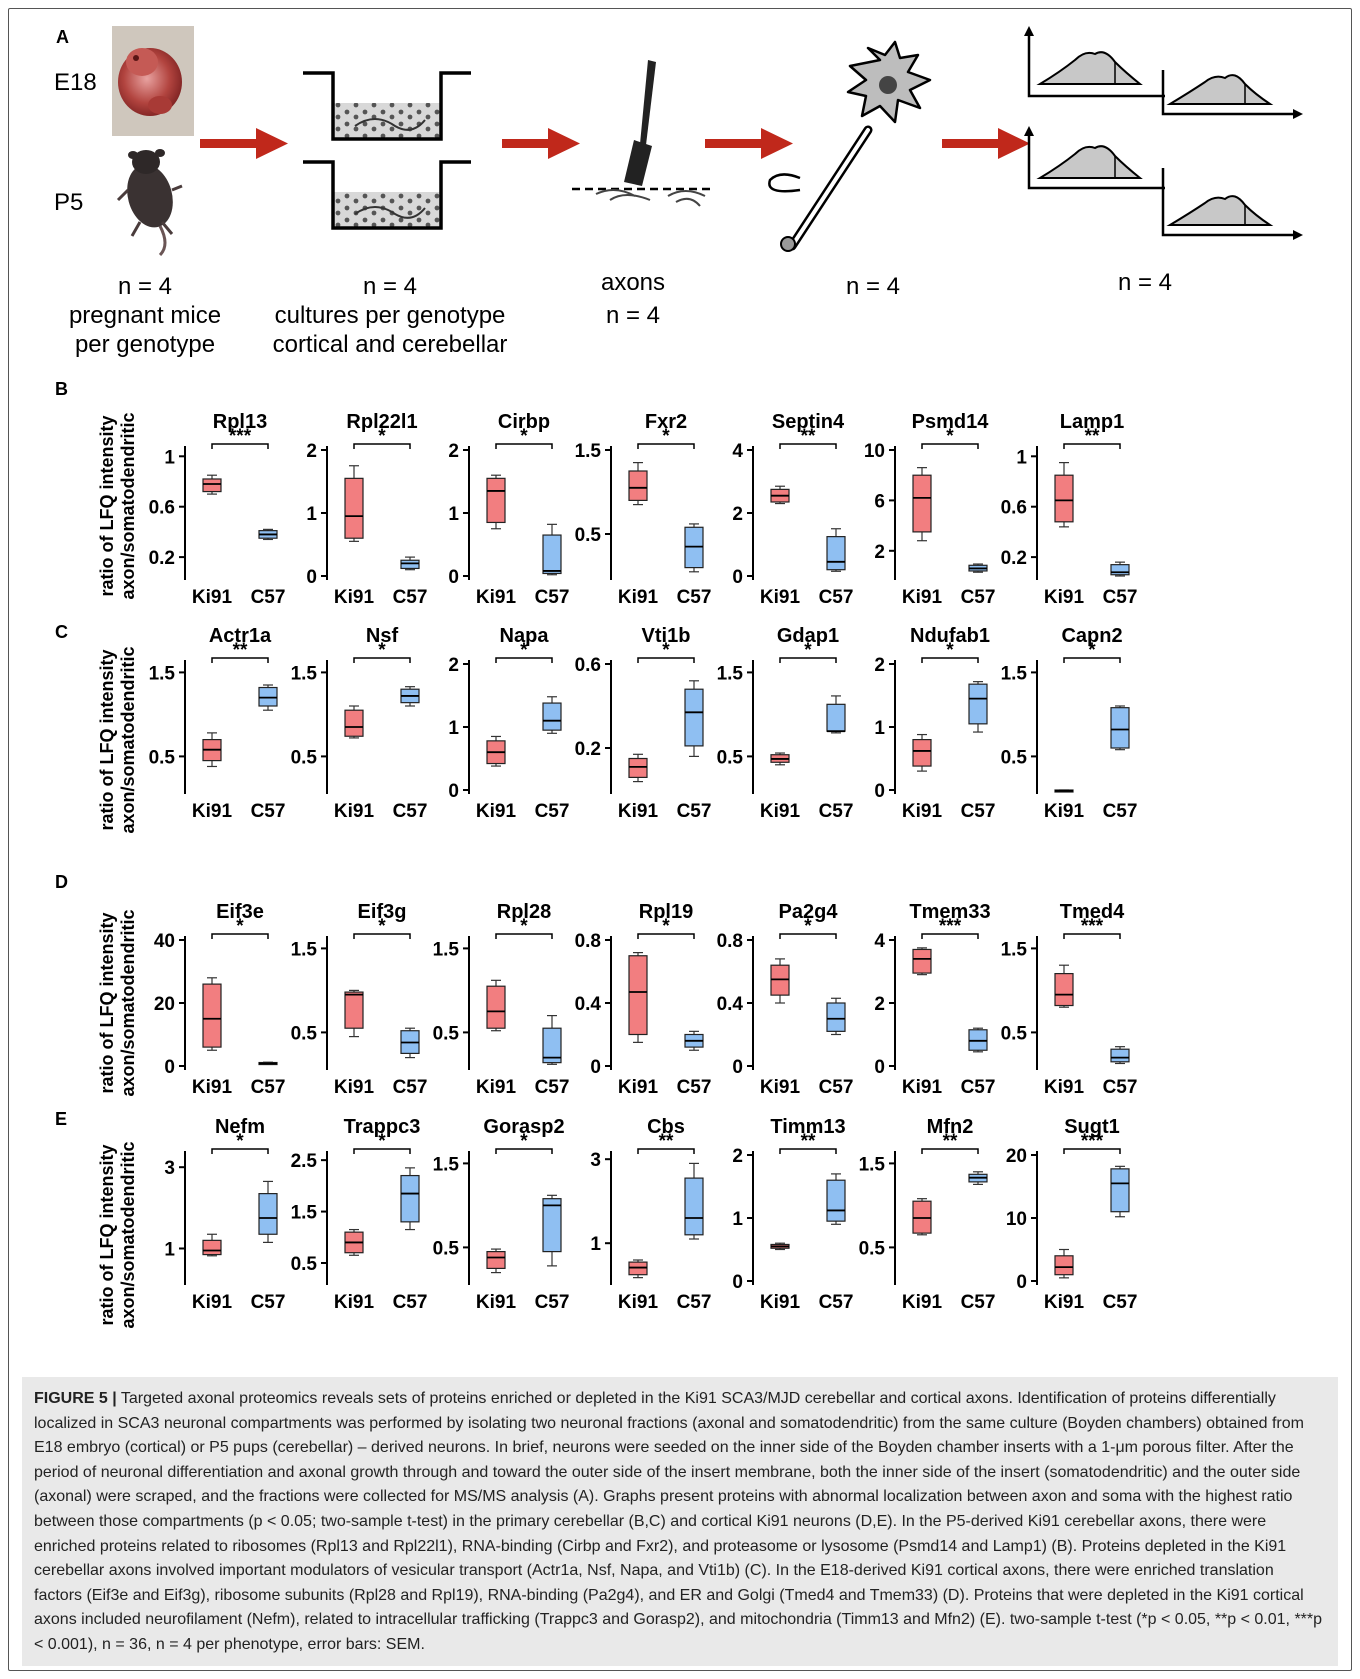  Describe the element at coordinates (950, 636) in the screenshot. I see `chart-title: Ndufab1` at that location.